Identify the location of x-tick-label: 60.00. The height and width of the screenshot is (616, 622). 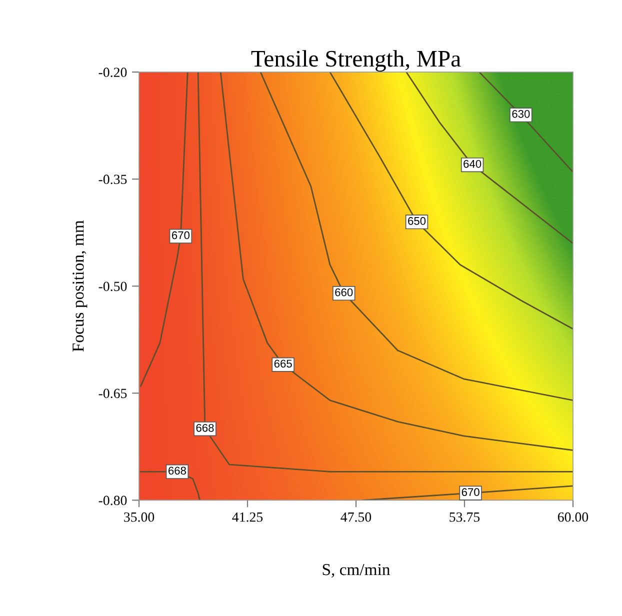
(573, 517).